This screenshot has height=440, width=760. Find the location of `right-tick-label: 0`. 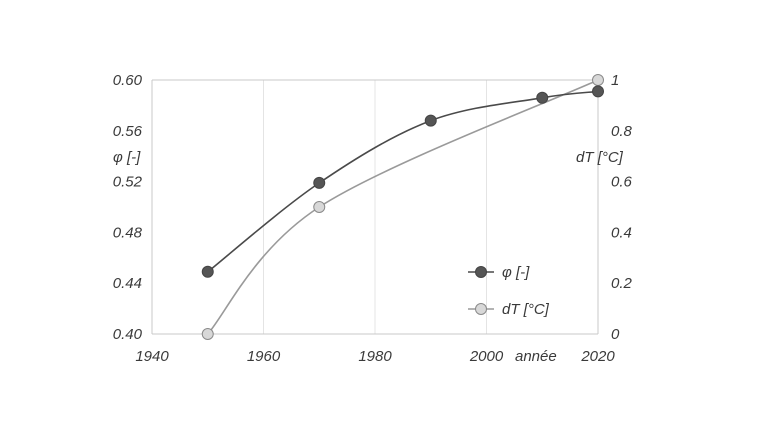

right-tick-label: 0 is located at coordinates (615, 334).